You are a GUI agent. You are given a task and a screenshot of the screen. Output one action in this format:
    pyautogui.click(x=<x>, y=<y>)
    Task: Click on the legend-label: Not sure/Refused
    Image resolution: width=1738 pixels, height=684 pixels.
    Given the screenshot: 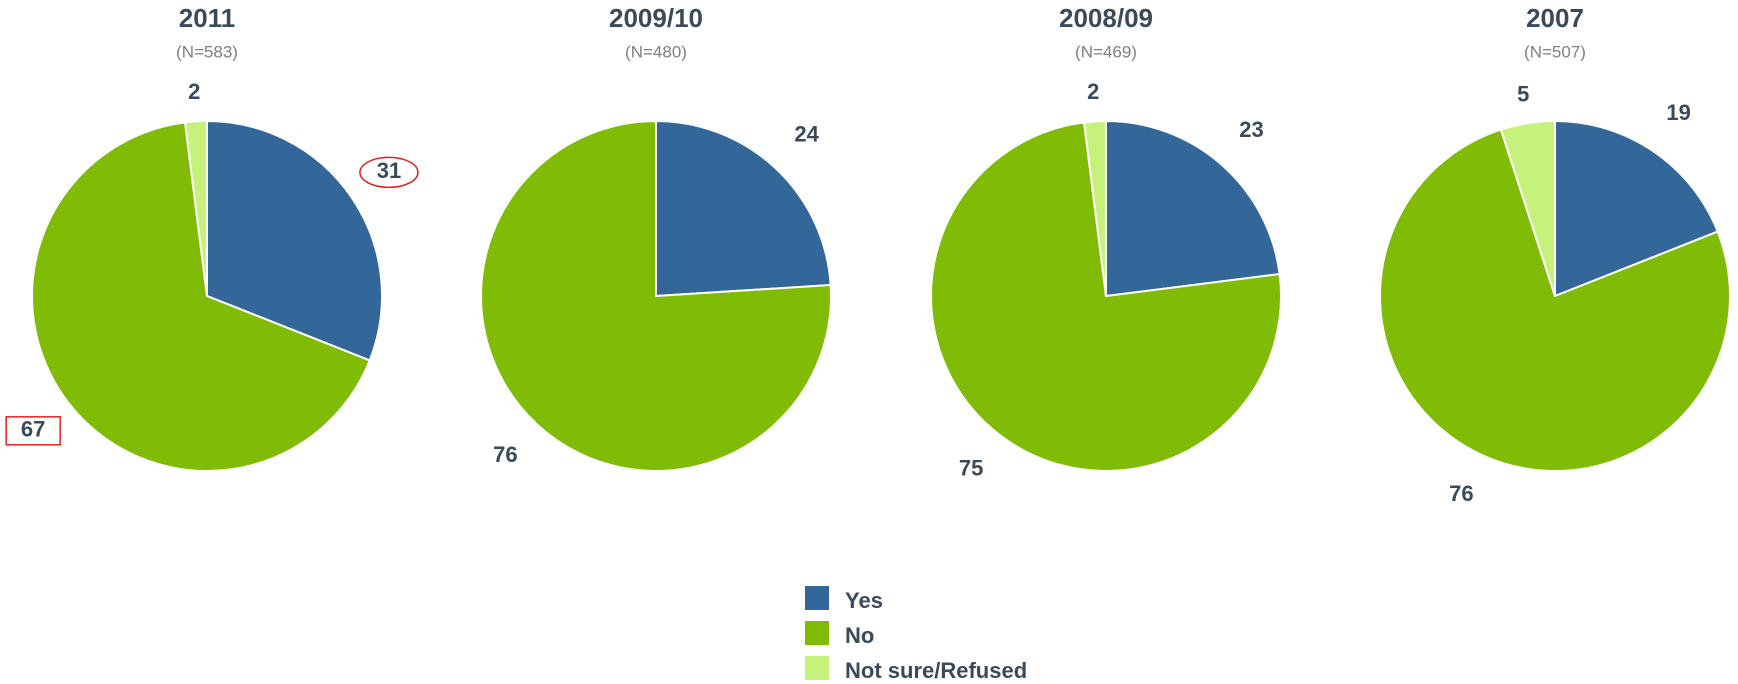 What is the action you would take?
    pyautogui.click(x=936, y=670)
    